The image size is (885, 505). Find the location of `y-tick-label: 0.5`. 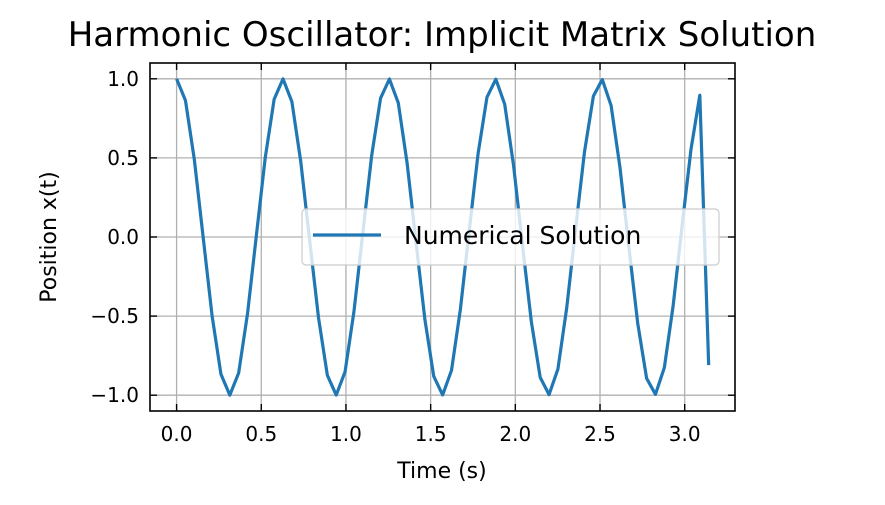

y-tick-label: 0.5 is located at coordinates (123, 158).